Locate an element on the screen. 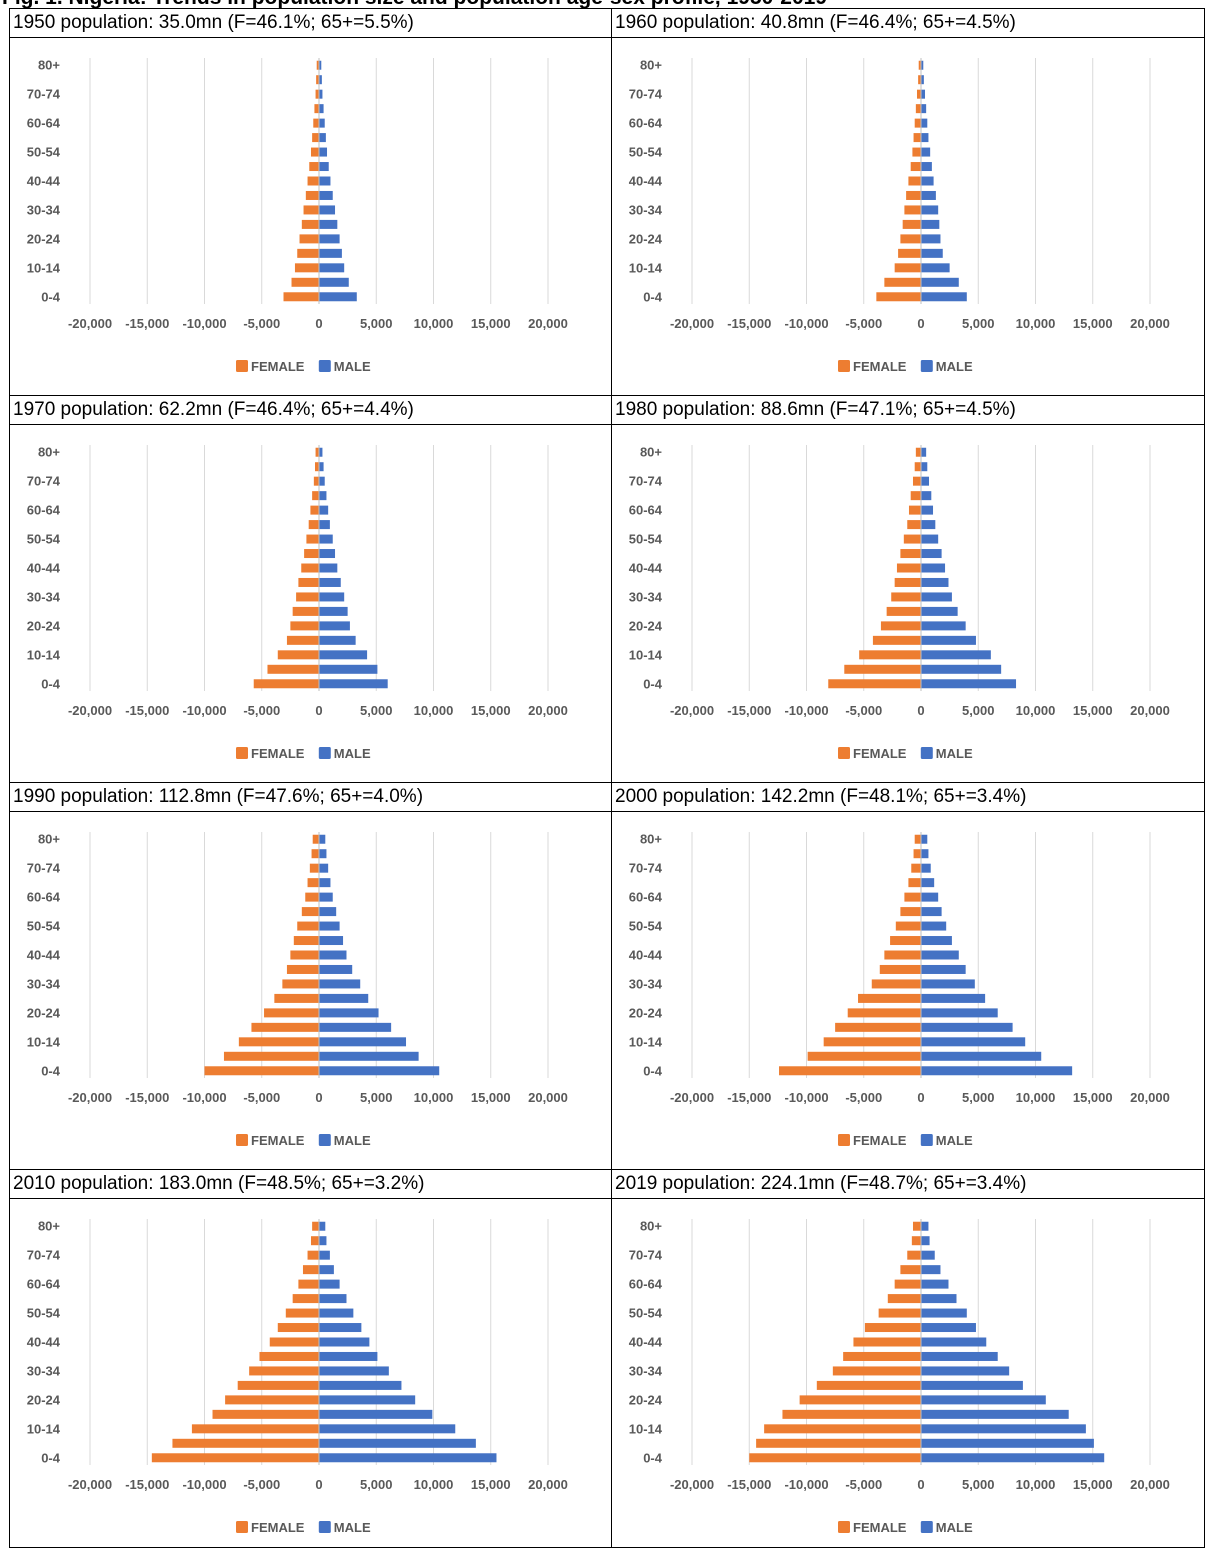 Image resolution: width=1206 pixels, height=1548 pixels. y-tick-label: 20-24 is located at coordinates (646, 1399).